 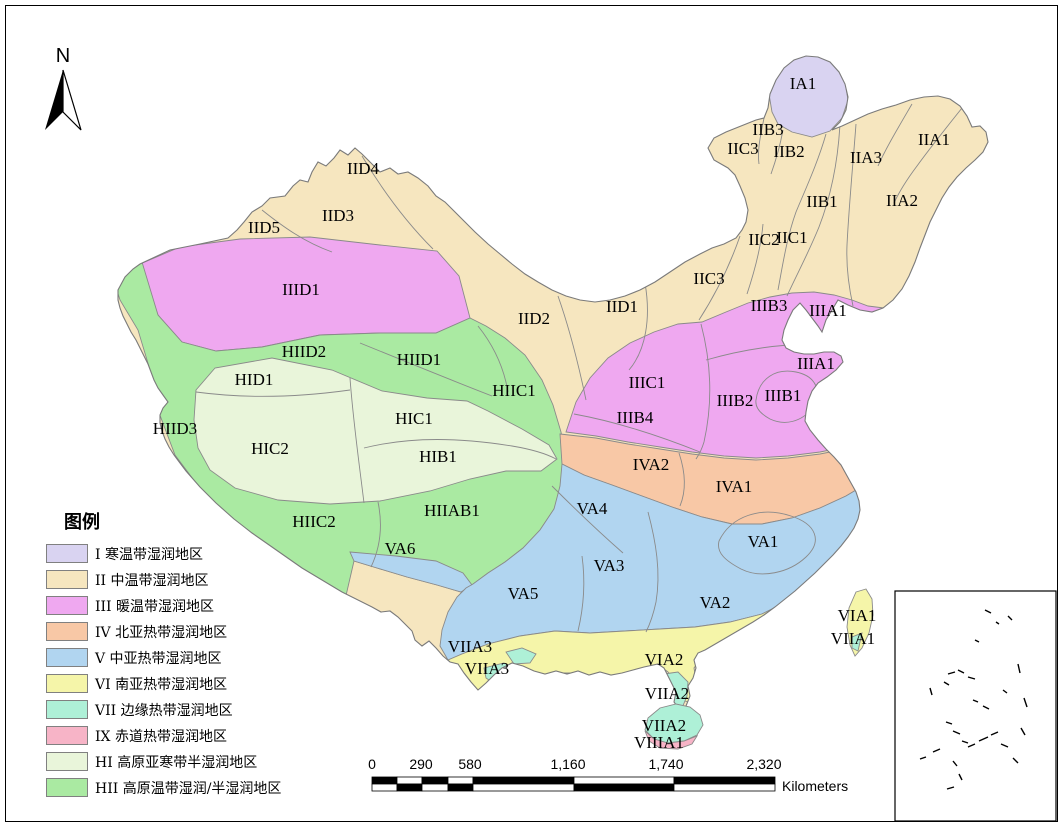 What do you see at coordinates (254, 379) in the screenshot?
I see `region-label-HID1: HID1` at bounding box center [254, 379].